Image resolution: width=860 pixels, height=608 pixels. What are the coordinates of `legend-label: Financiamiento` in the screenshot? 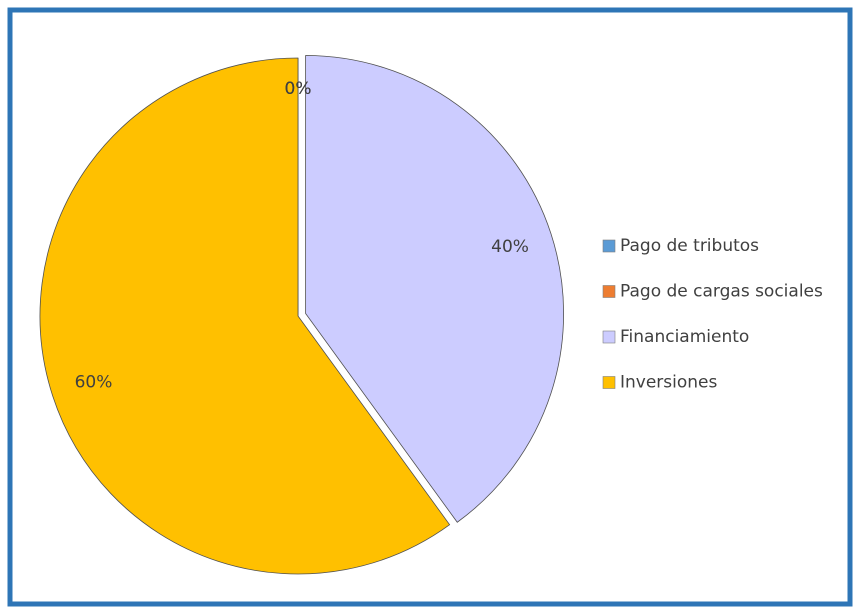 It's located at (684, 337).